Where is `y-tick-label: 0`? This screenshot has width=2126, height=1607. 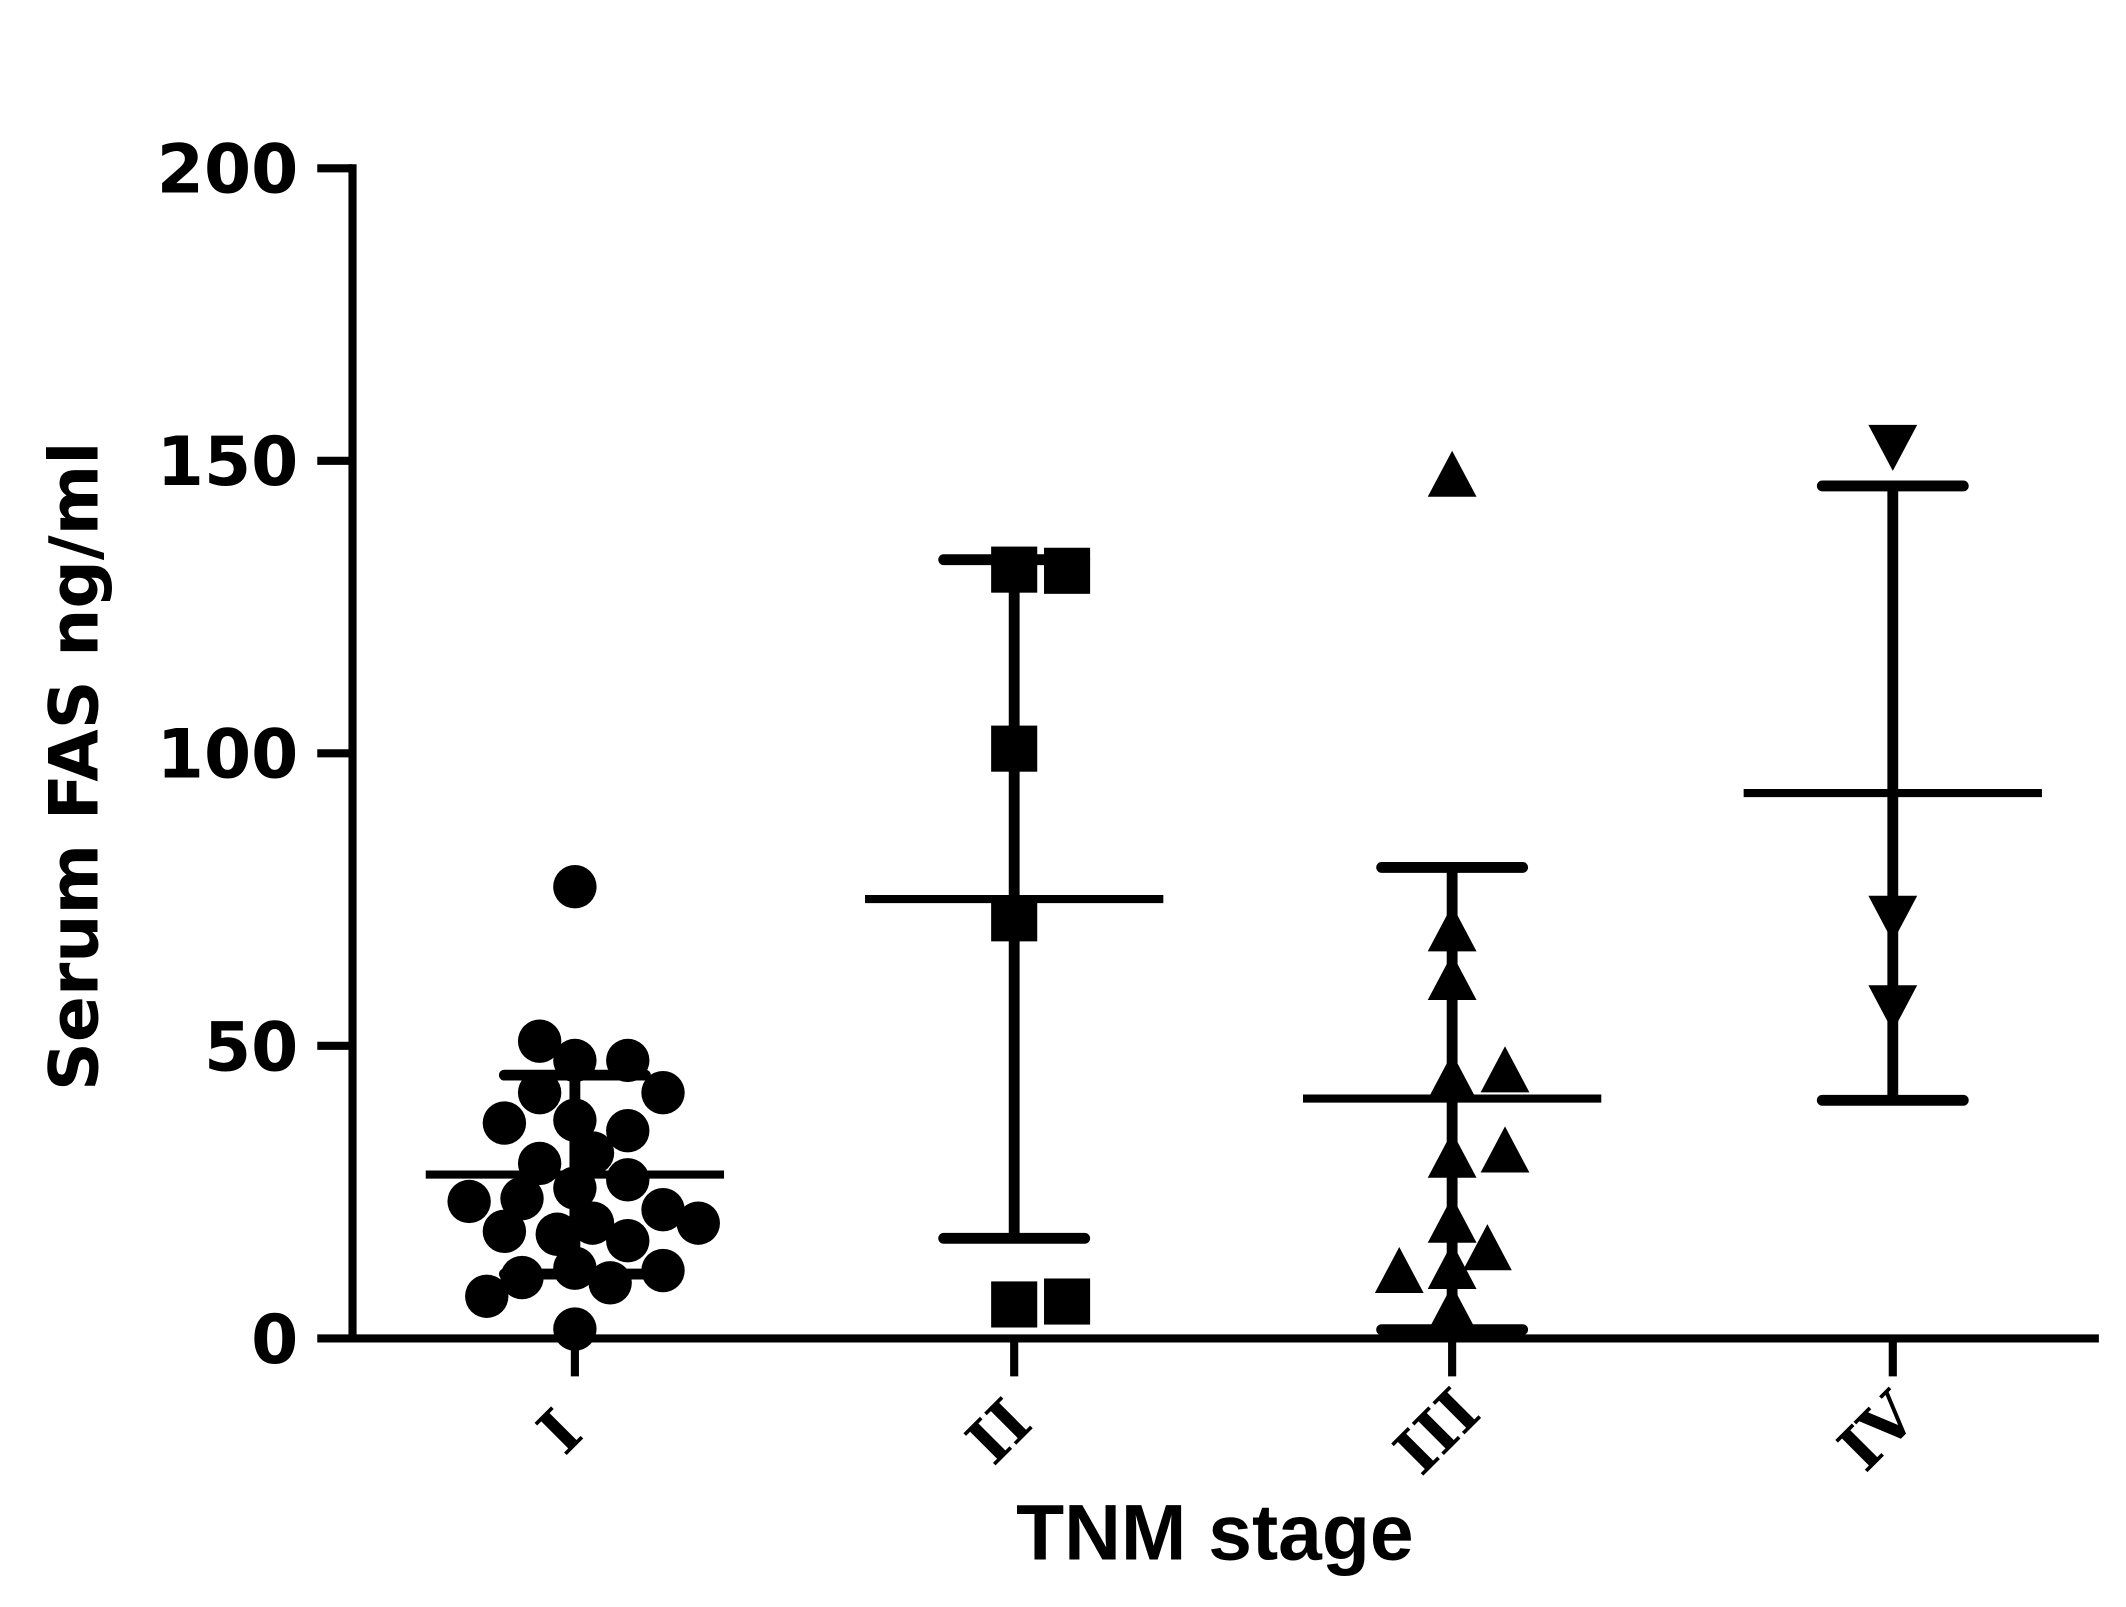 y-tick-label: 0 is located at coordinates (274, 1339).